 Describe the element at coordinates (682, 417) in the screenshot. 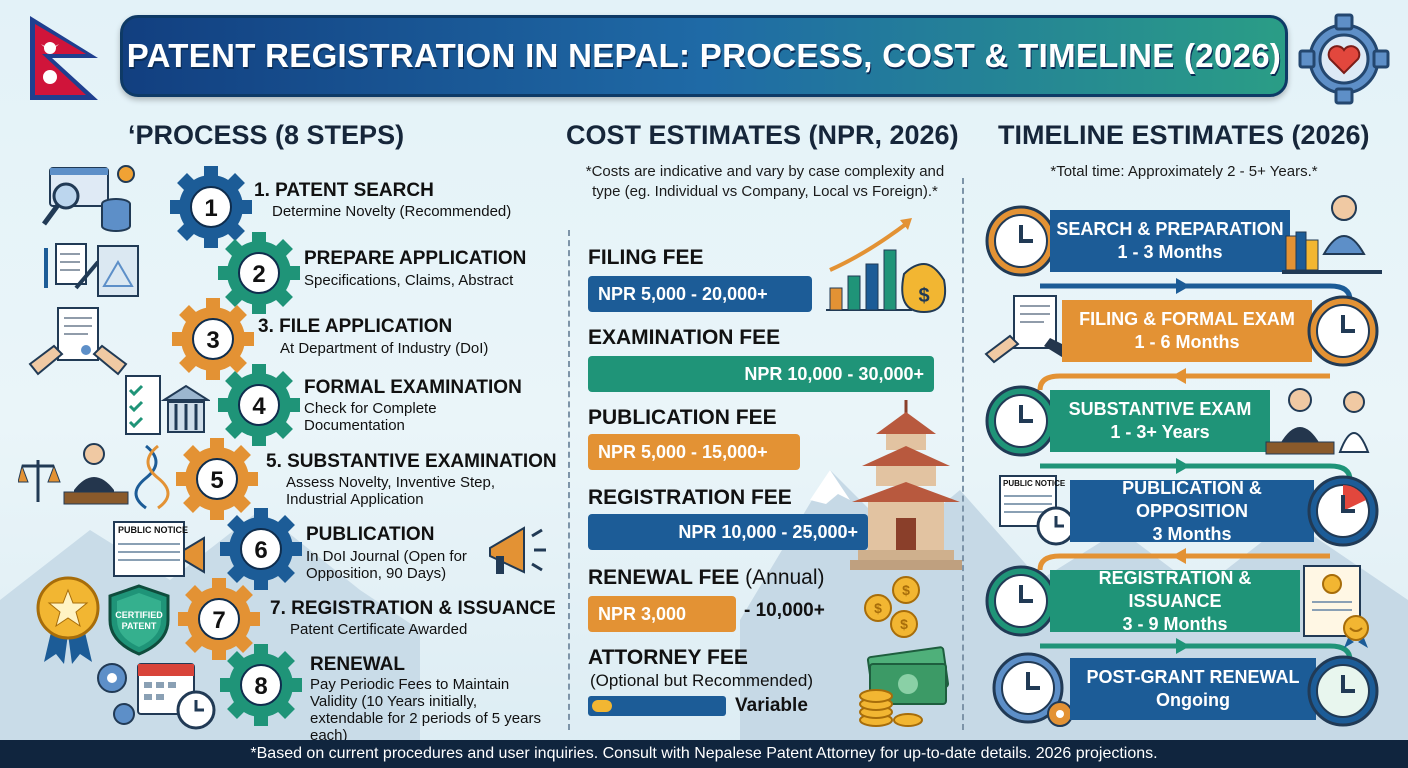

I see `fee-label: PUBLICATION FEE` at that location.